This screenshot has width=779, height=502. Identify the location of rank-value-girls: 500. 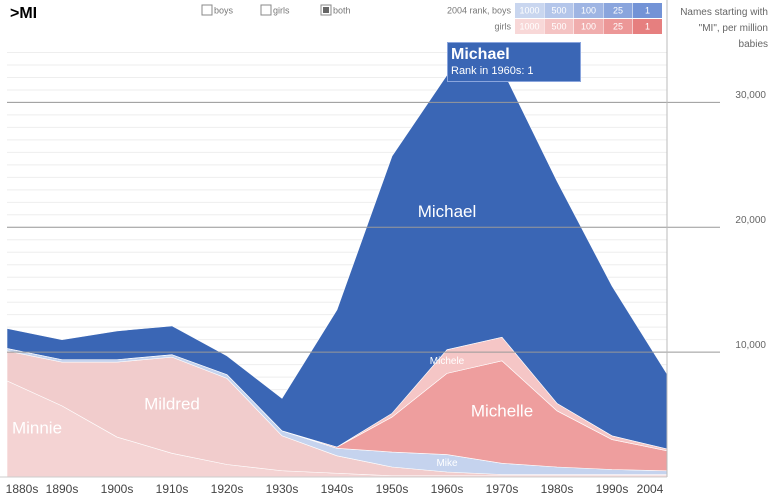
(558, 26).